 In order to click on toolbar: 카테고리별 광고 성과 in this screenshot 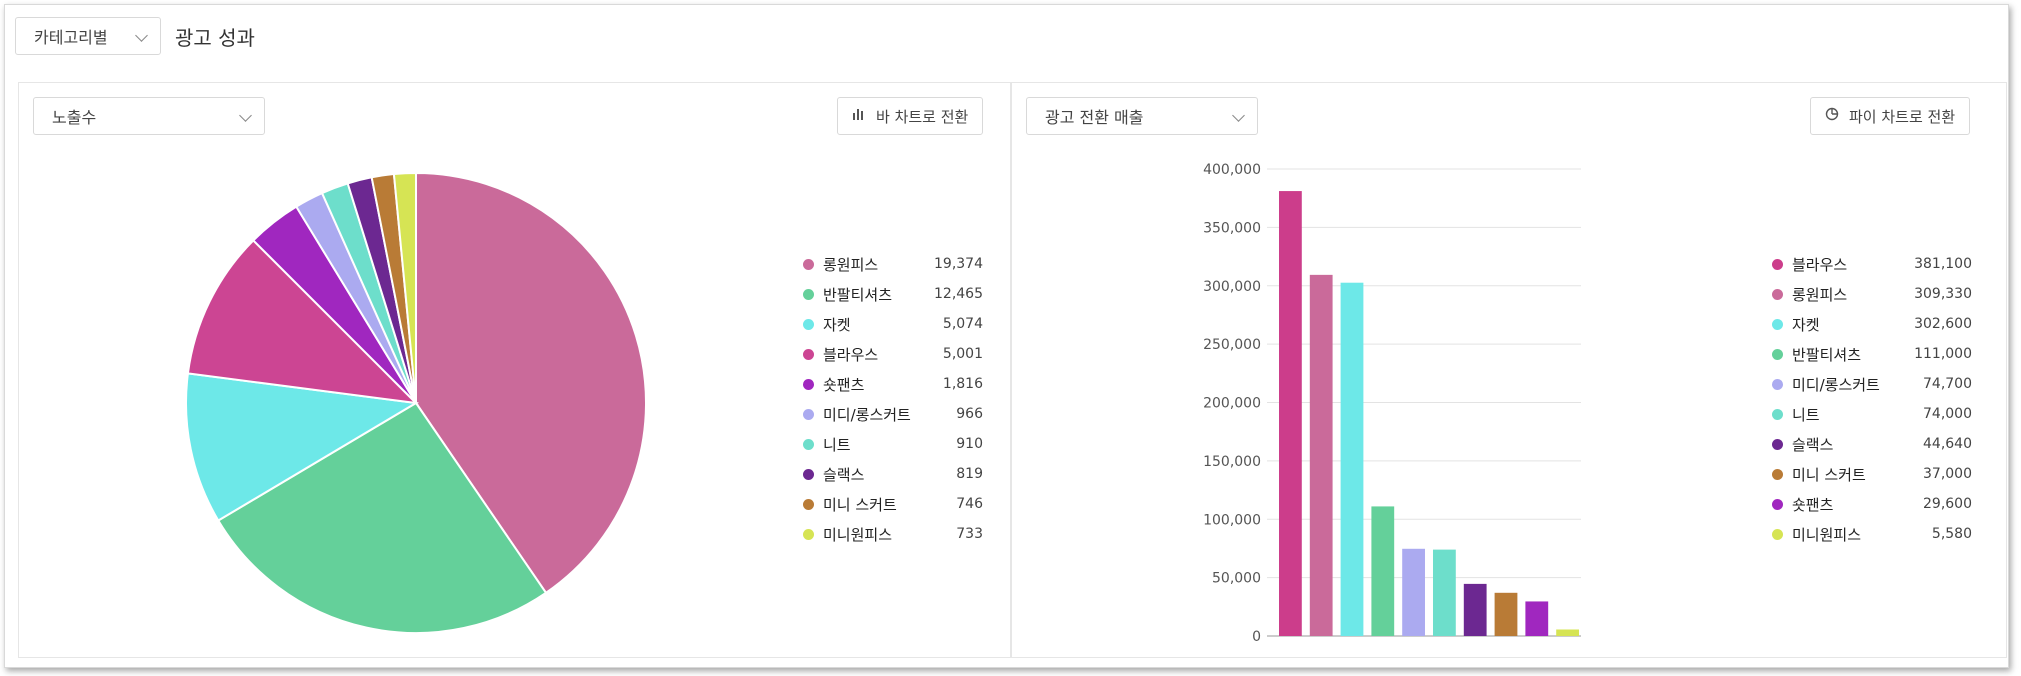, I will do `click(135, 36)`.